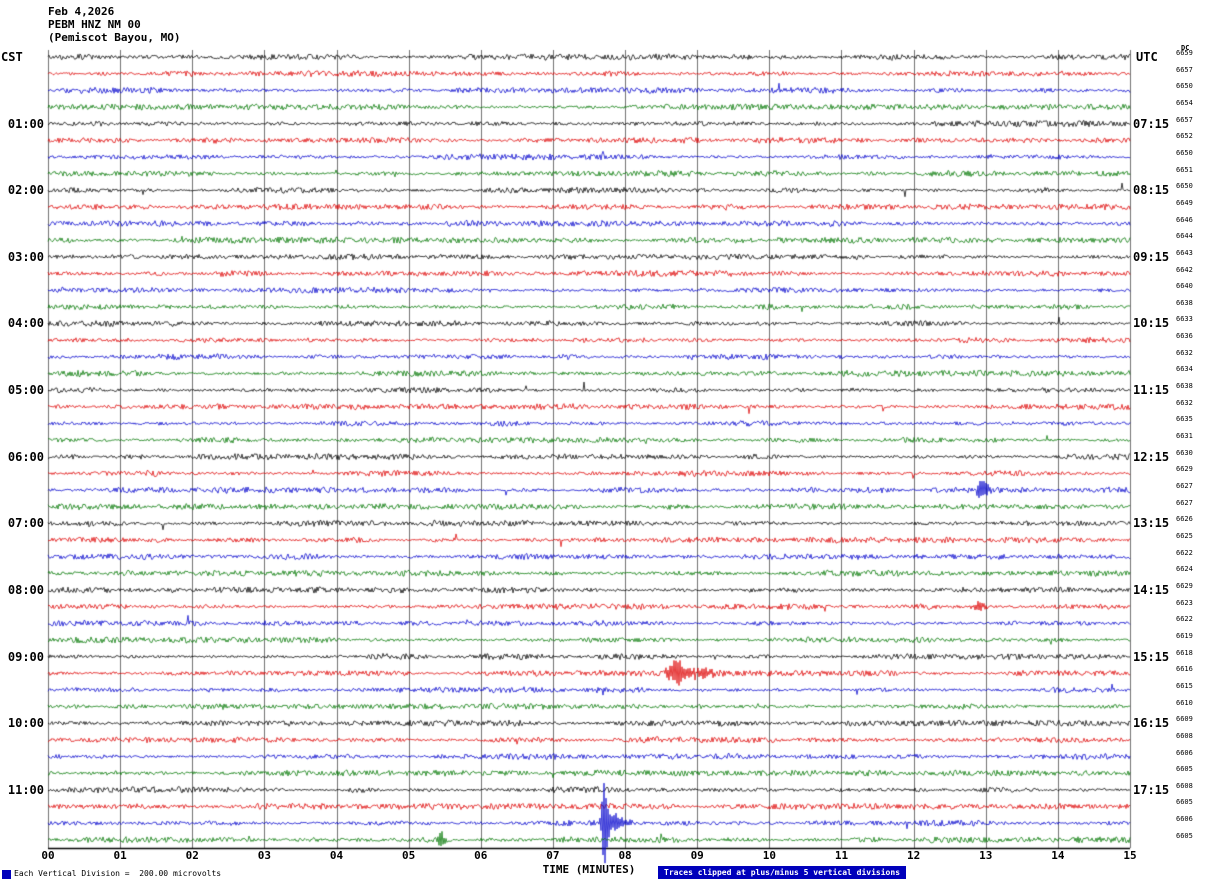 This screenshot has height=886, width=1210. What do you see at coordinates (1184, 702) in the screenshot?
I see `dc-value: 6610` at bounding box center [1184, 702].